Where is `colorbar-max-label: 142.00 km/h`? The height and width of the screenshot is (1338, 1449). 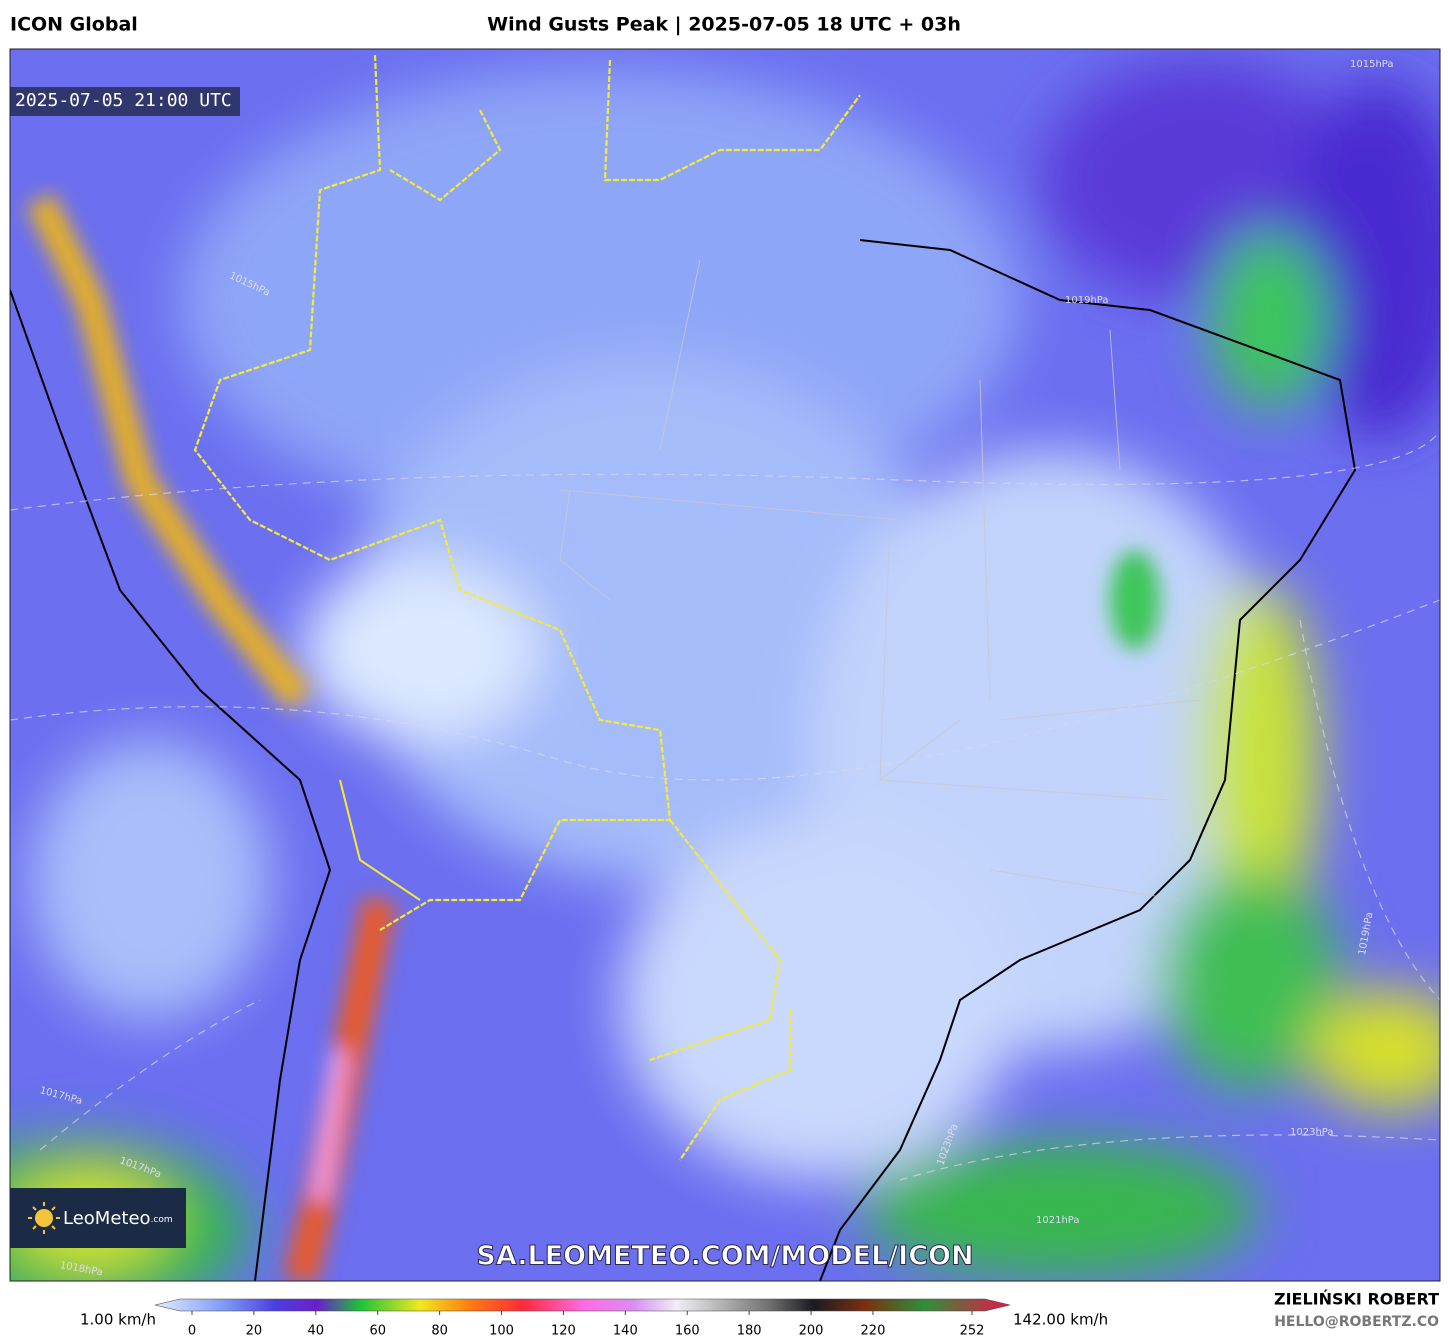
colorbar-max-label: 142.00 km/h is located at coordinates (1060, 1320).